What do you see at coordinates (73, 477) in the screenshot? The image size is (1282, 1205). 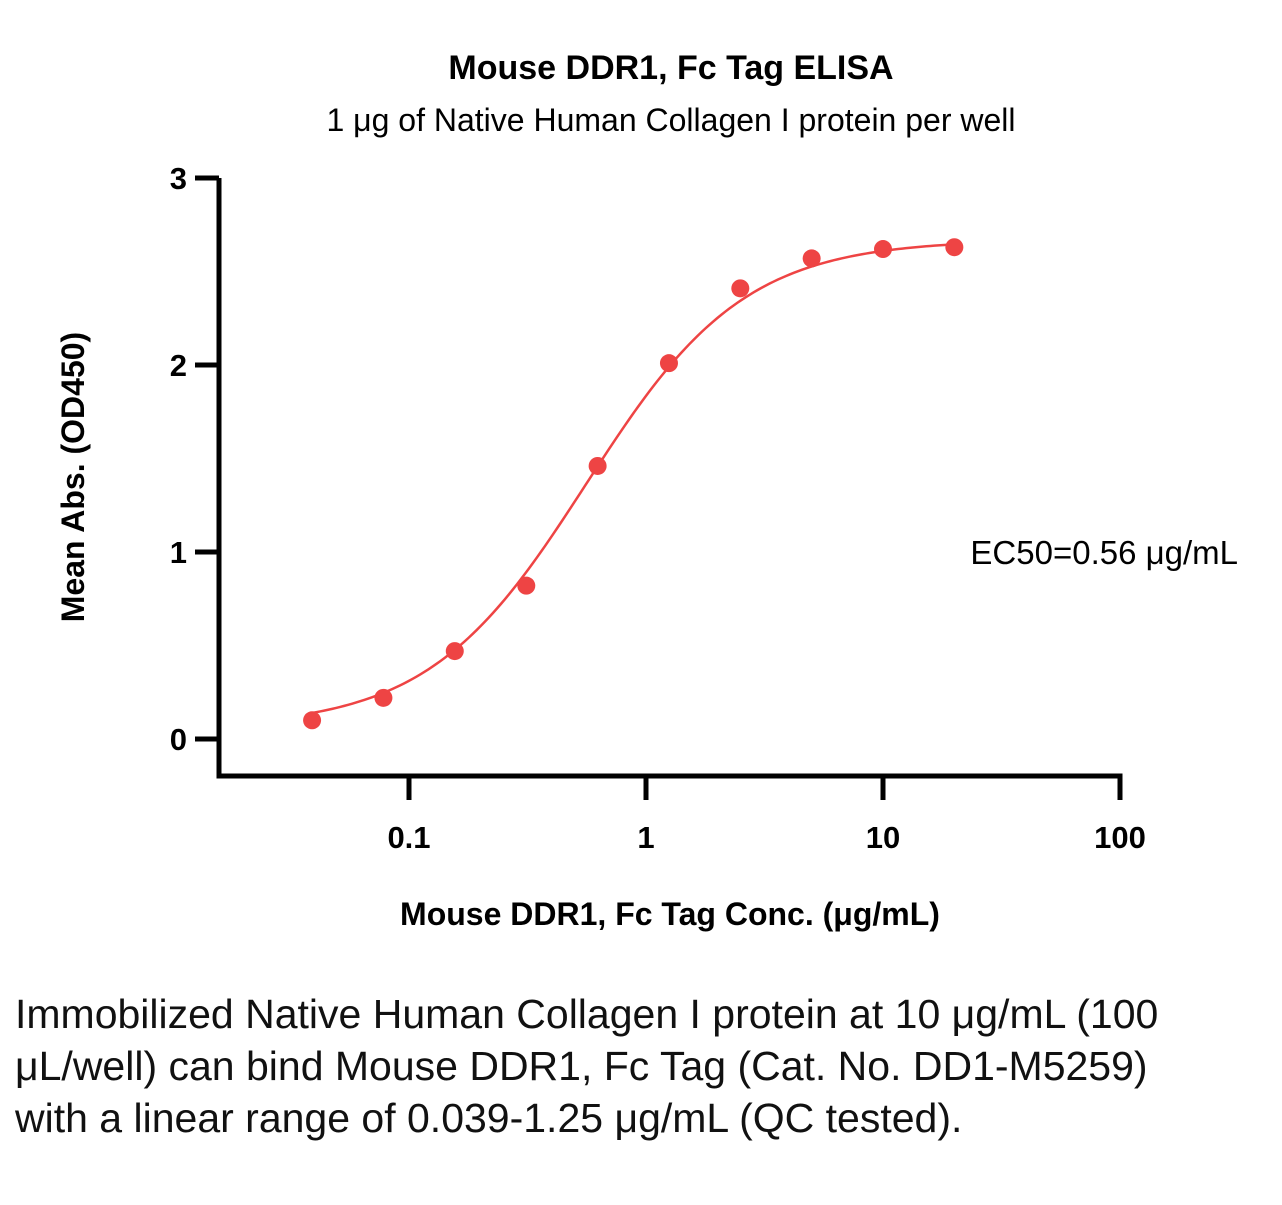 I see `y-axis-title: Mean Abs. (OD450)` at bounding box center [73, 477].